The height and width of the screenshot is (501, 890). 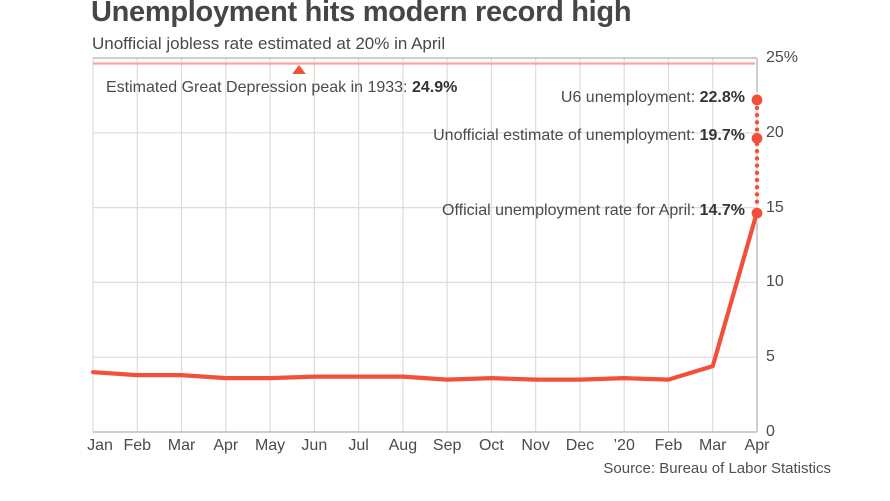 I want to click on annotation-unofficial-text: Unofficial estimate of unemployment:, so click(x=566, y=136).